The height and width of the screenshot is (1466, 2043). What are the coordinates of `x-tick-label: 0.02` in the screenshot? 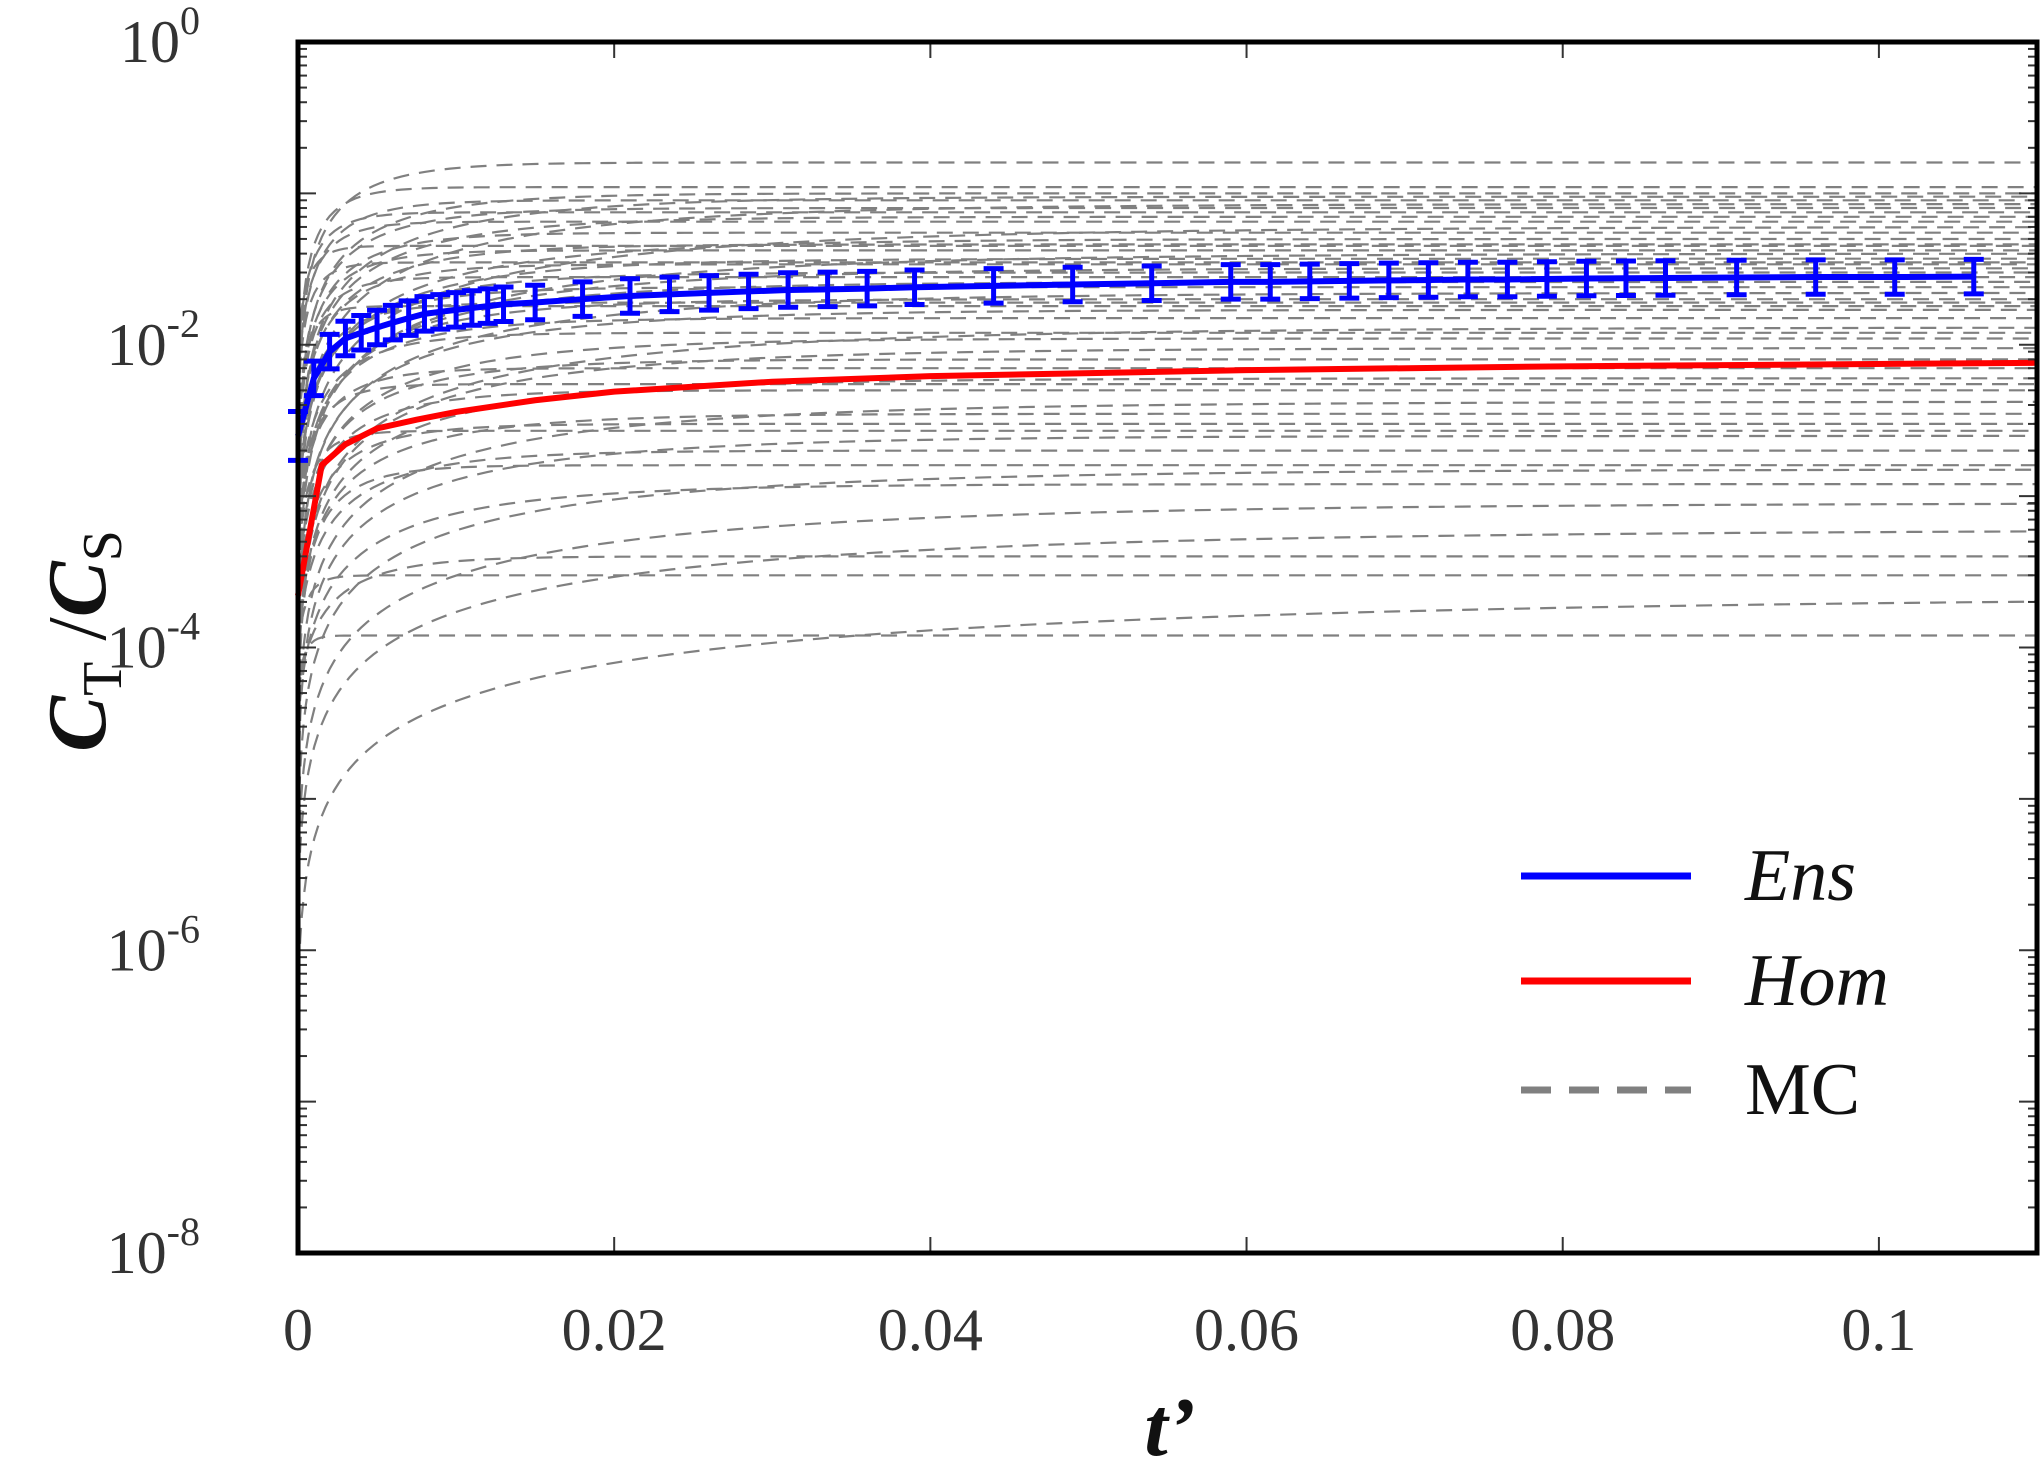 It's located at (614, 1330).